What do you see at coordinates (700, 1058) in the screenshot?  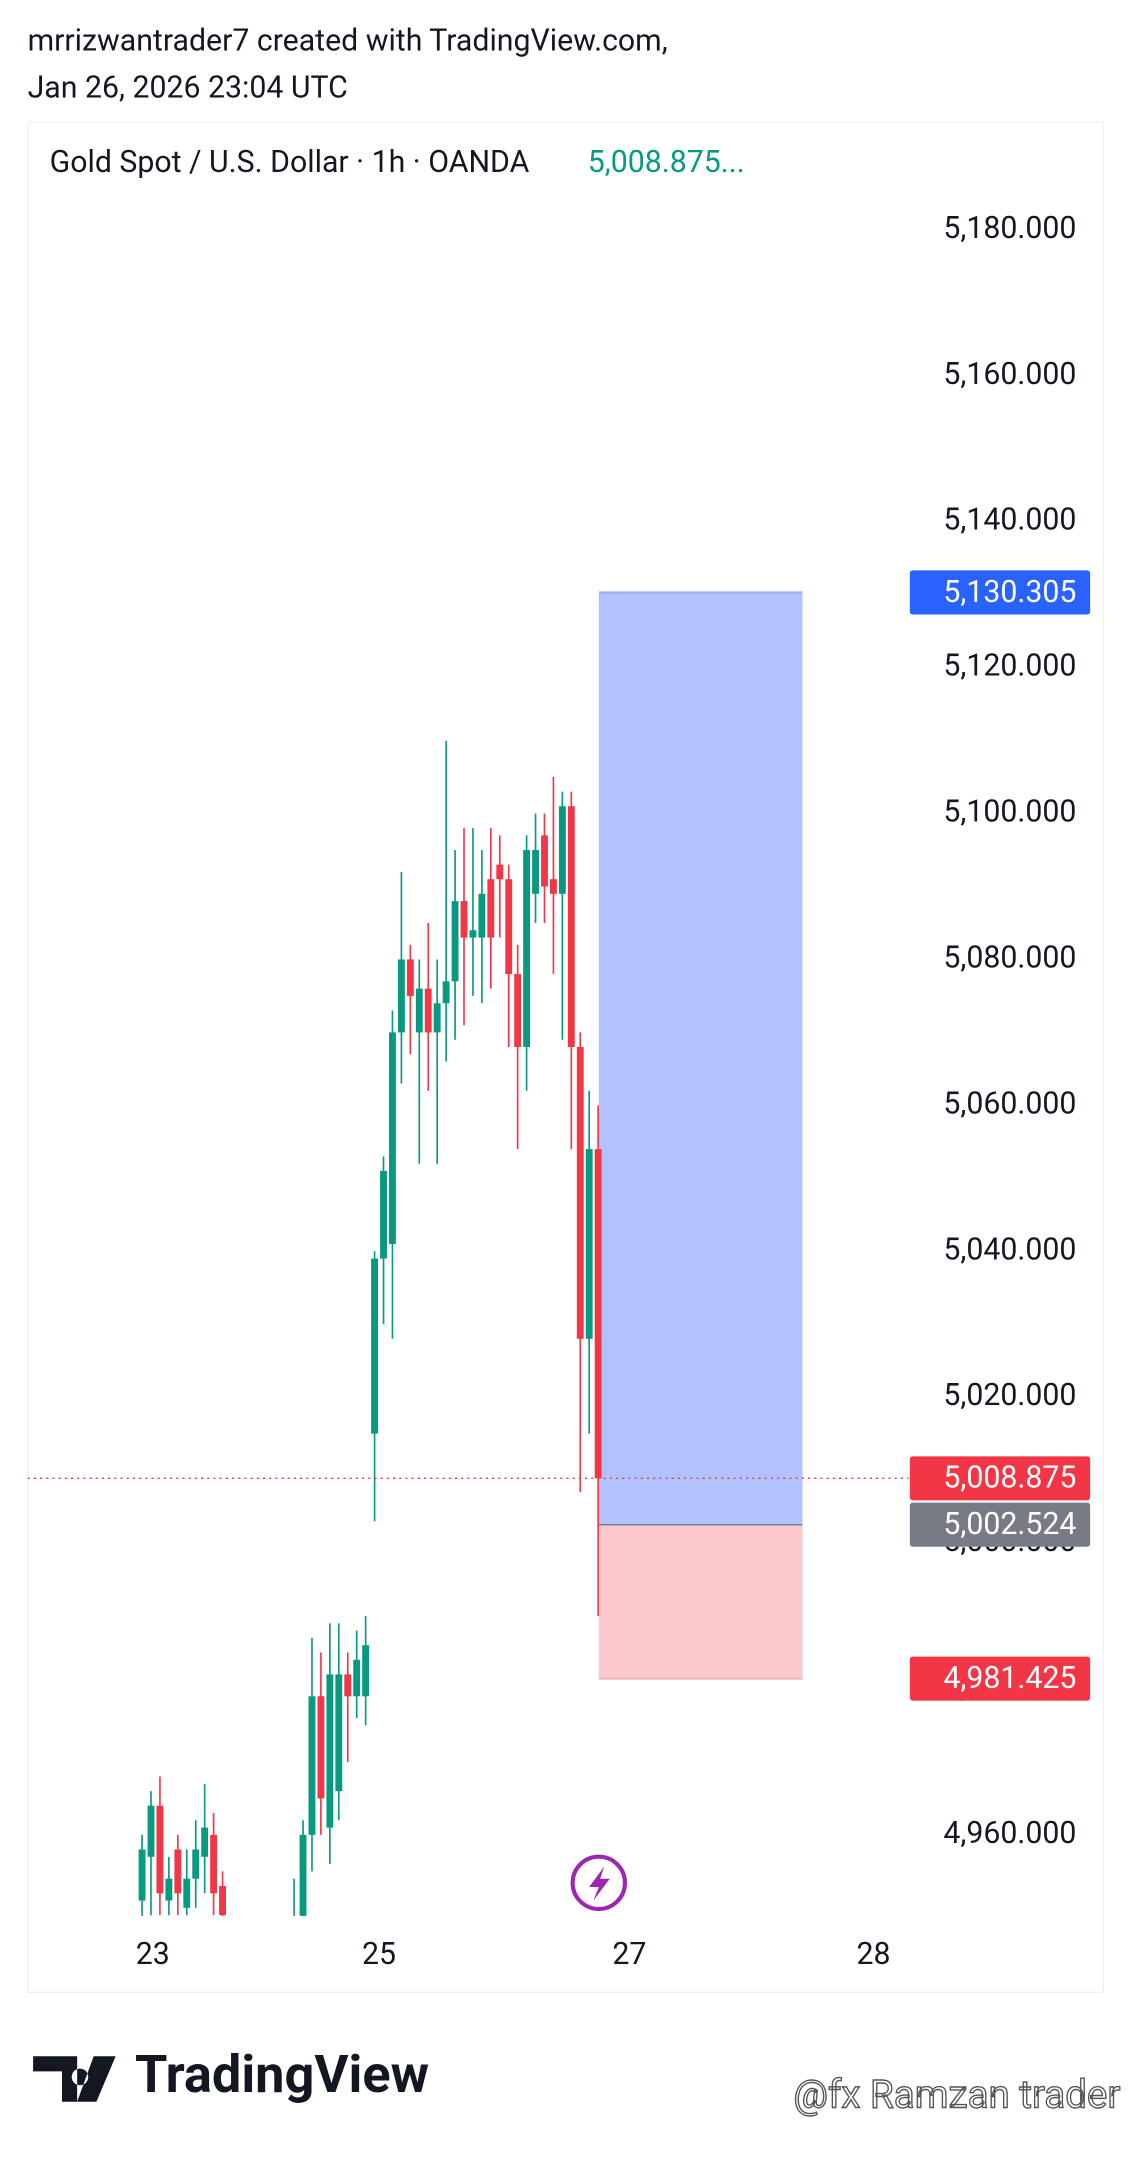 I see `target-zone` at bounding box center [700, 1058].